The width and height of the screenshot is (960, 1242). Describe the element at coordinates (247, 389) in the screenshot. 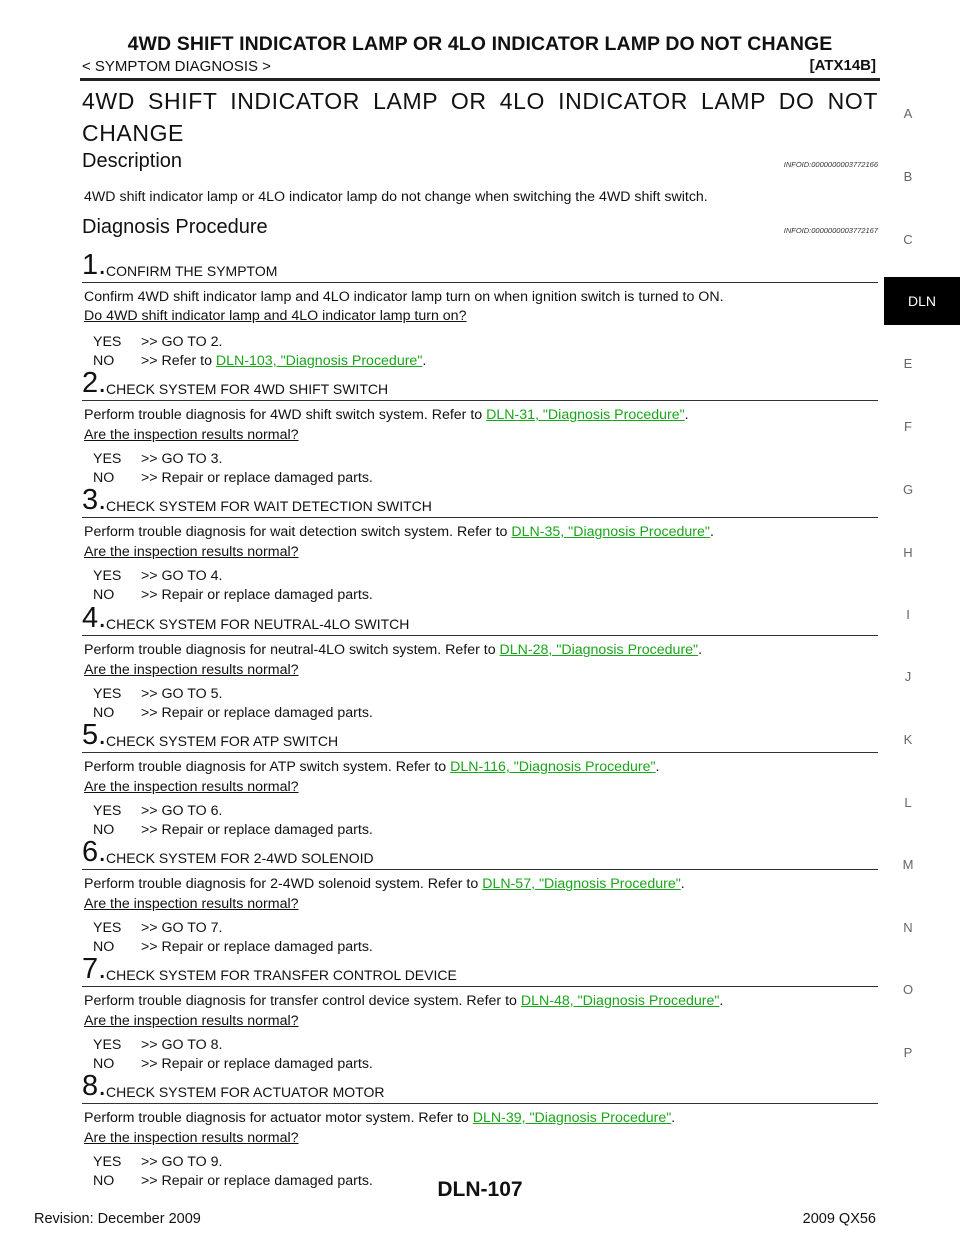

I see `step-title: CHECK SYSTEM FOR 4WD SHIFT SWITCH` at that location.